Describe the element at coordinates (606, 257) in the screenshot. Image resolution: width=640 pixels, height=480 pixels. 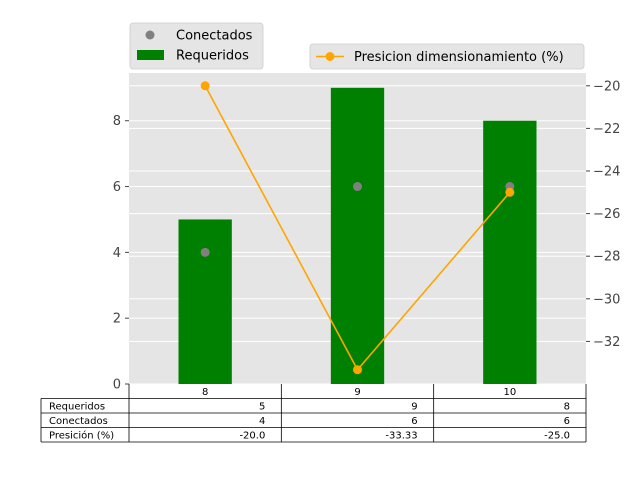
I see `ytick-right-label-2: −28` at that location.